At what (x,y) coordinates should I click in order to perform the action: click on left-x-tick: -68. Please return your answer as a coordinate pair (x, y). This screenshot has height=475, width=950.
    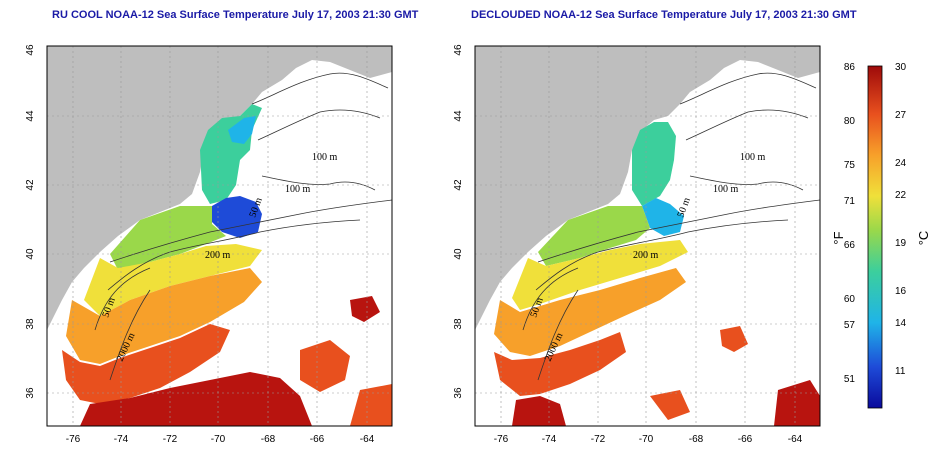
    Looking at the image, I should click on (268, 439).